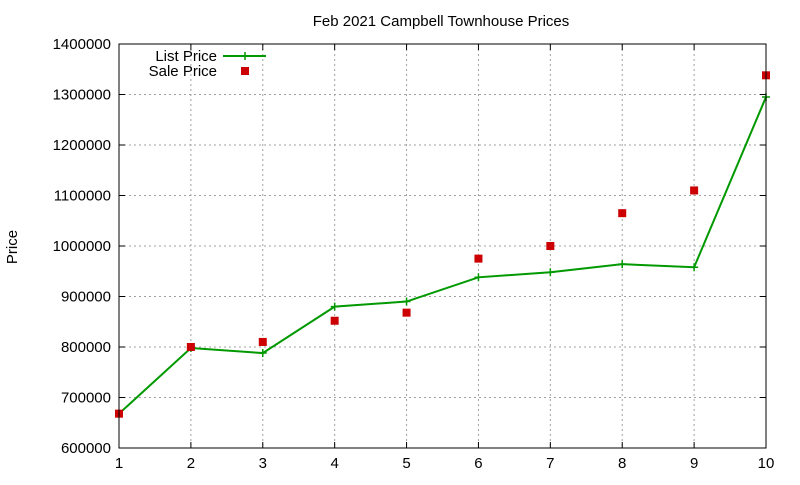 Image resolution: width=800 pixels, height=485 pixels. I want to click on y-axis-label: Price, so click(12, 247).